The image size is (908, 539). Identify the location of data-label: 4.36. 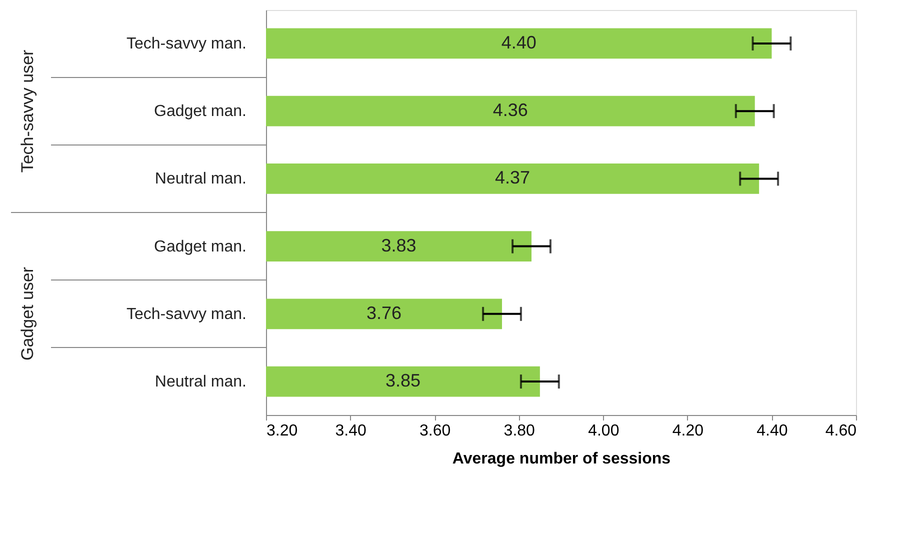
(510, 110).